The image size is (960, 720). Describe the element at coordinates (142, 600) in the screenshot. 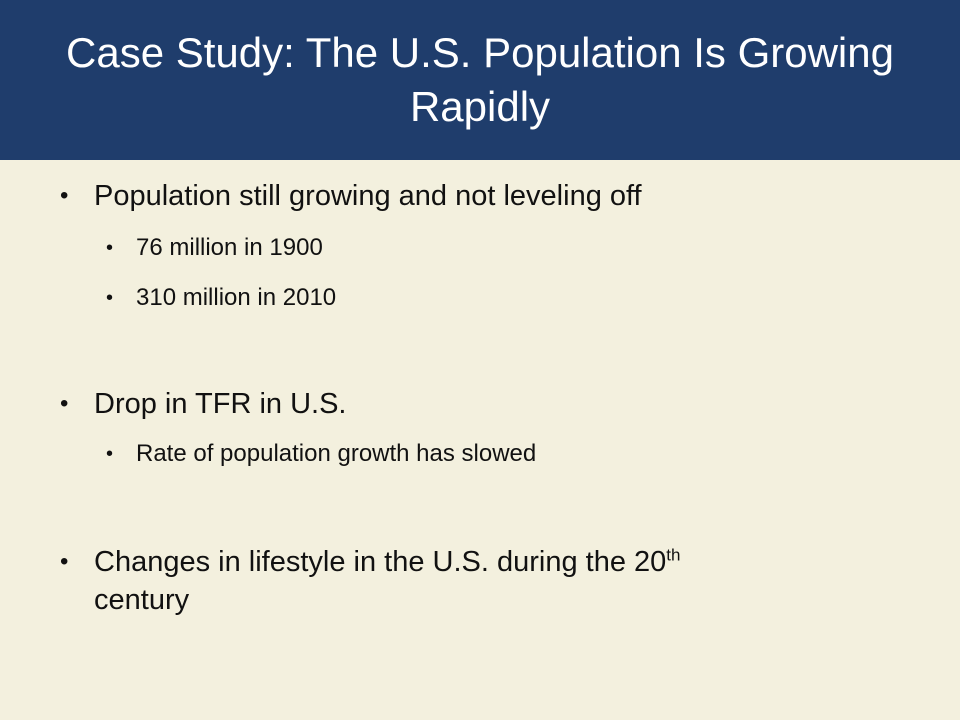

I see `bullet-text-continued: century` at that location.